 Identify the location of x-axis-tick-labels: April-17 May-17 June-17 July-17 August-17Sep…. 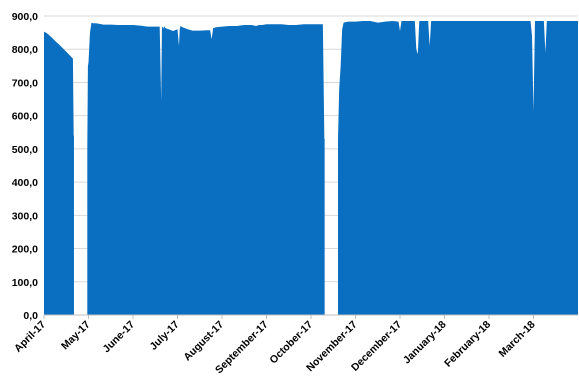
(275, 345).